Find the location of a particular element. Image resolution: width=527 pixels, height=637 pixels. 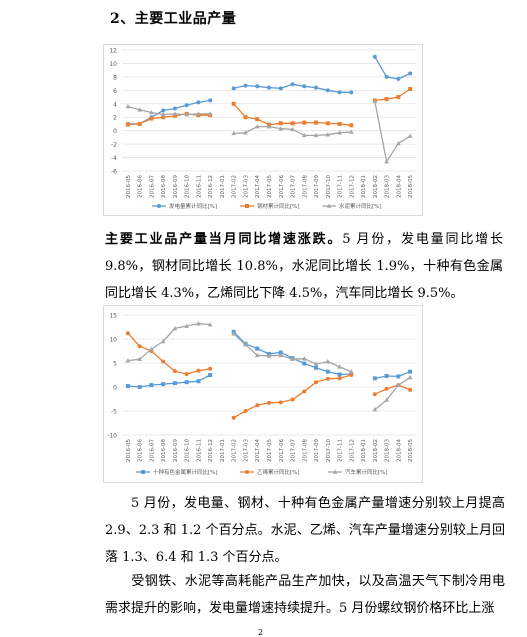

legend-label: 钢材累计同比[%] is located at coordinates (278, 206).